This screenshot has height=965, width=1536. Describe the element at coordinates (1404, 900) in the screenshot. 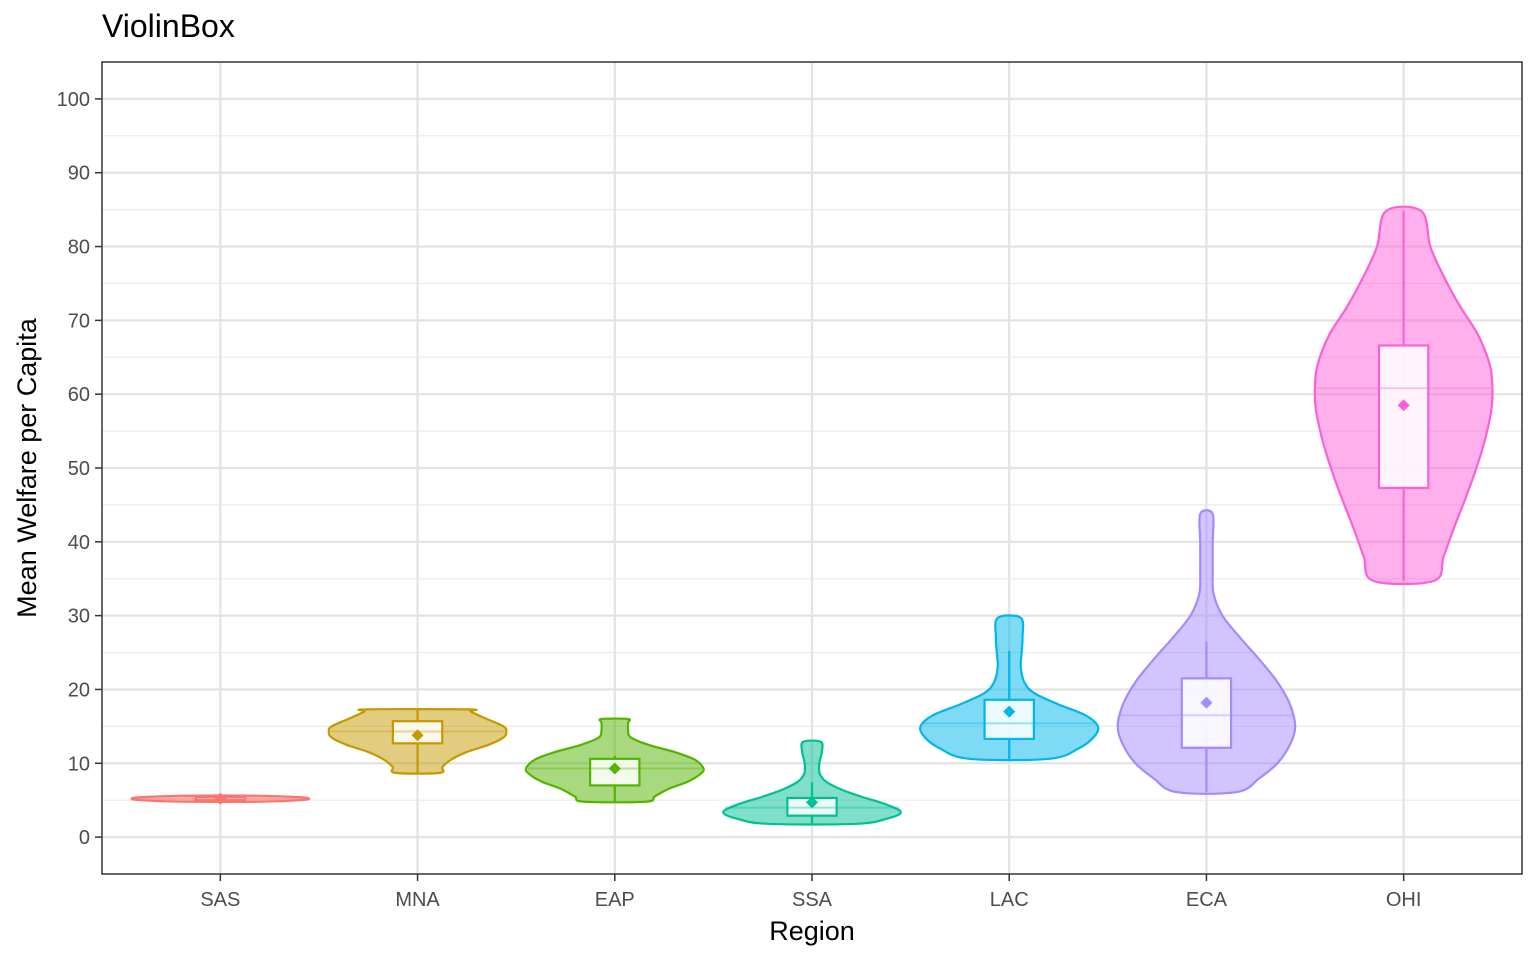

I see `x-tick-label: OHI` at that location.